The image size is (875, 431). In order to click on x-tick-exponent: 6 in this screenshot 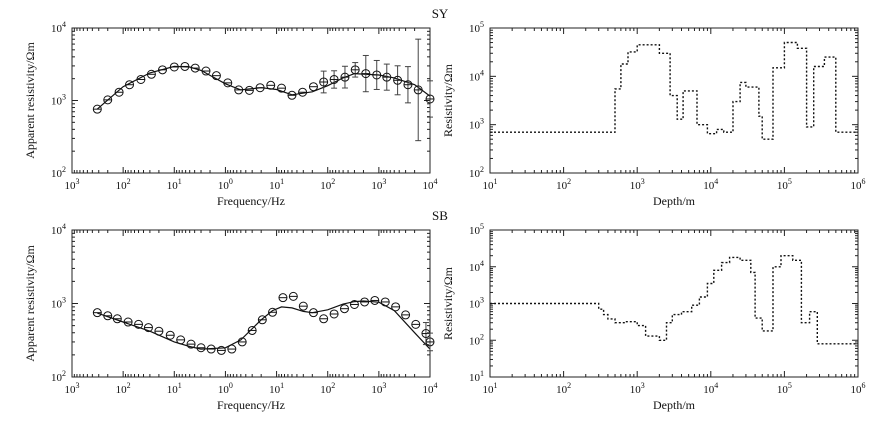, I will do `click(864, 385)`.